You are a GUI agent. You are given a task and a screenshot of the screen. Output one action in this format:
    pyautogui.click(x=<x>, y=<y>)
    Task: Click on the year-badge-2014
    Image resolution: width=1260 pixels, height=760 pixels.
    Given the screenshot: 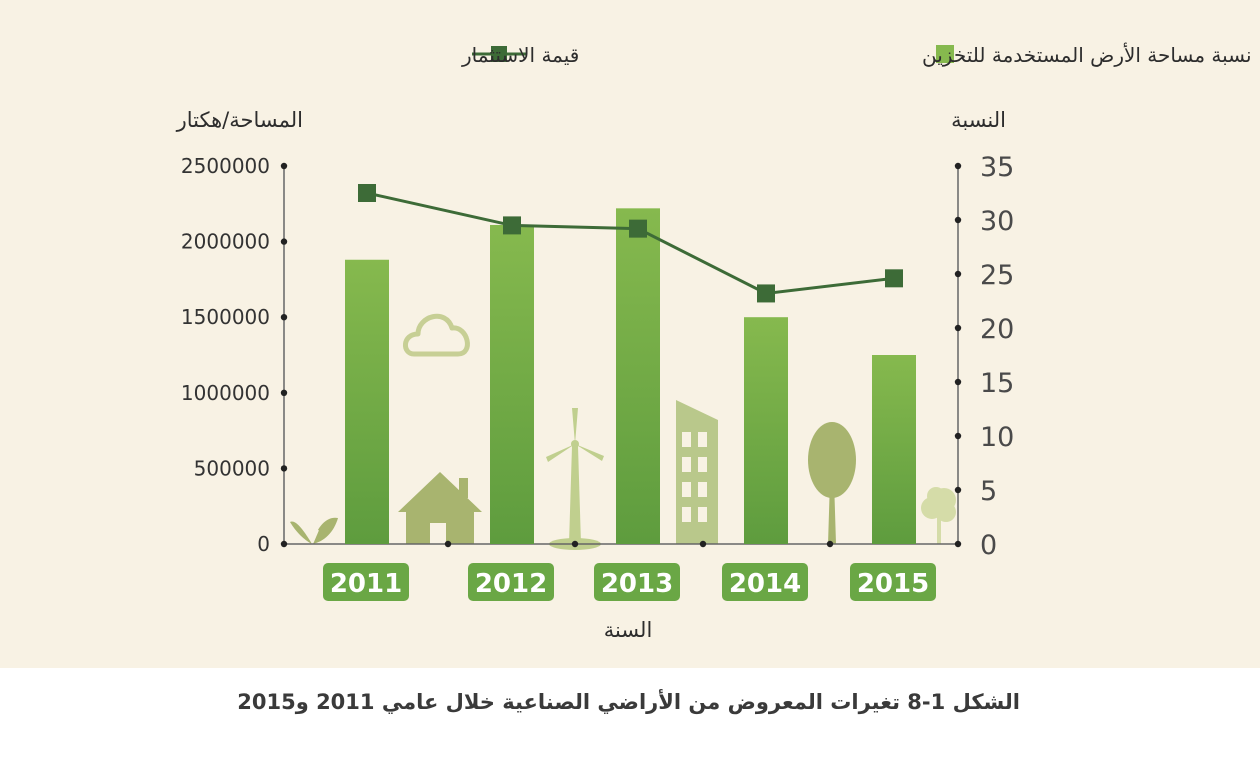 What is the action you would take?
    pyautogui.click(x=765, y=582)
    